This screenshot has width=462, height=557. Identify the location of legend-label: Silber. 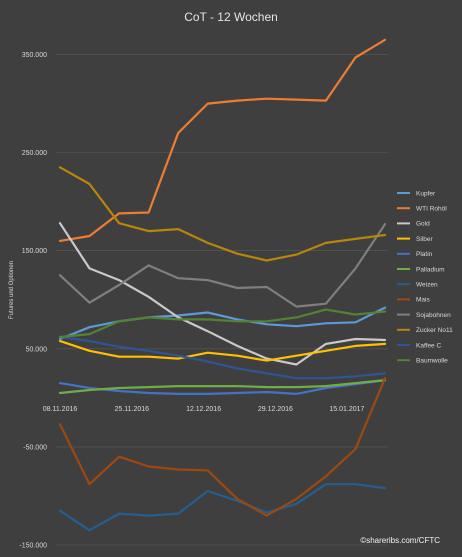
(424, 239).